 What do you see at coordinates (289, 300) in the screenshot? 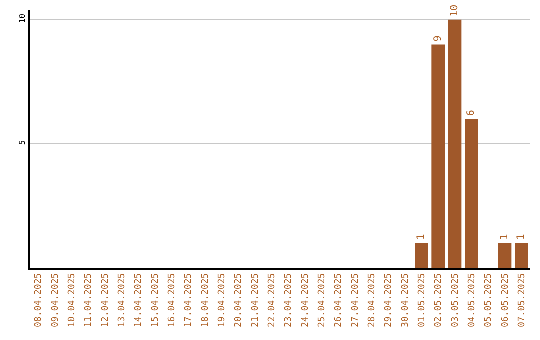
I see `x-tick-label: 23.04.2025` at bounding box center [289, 300].